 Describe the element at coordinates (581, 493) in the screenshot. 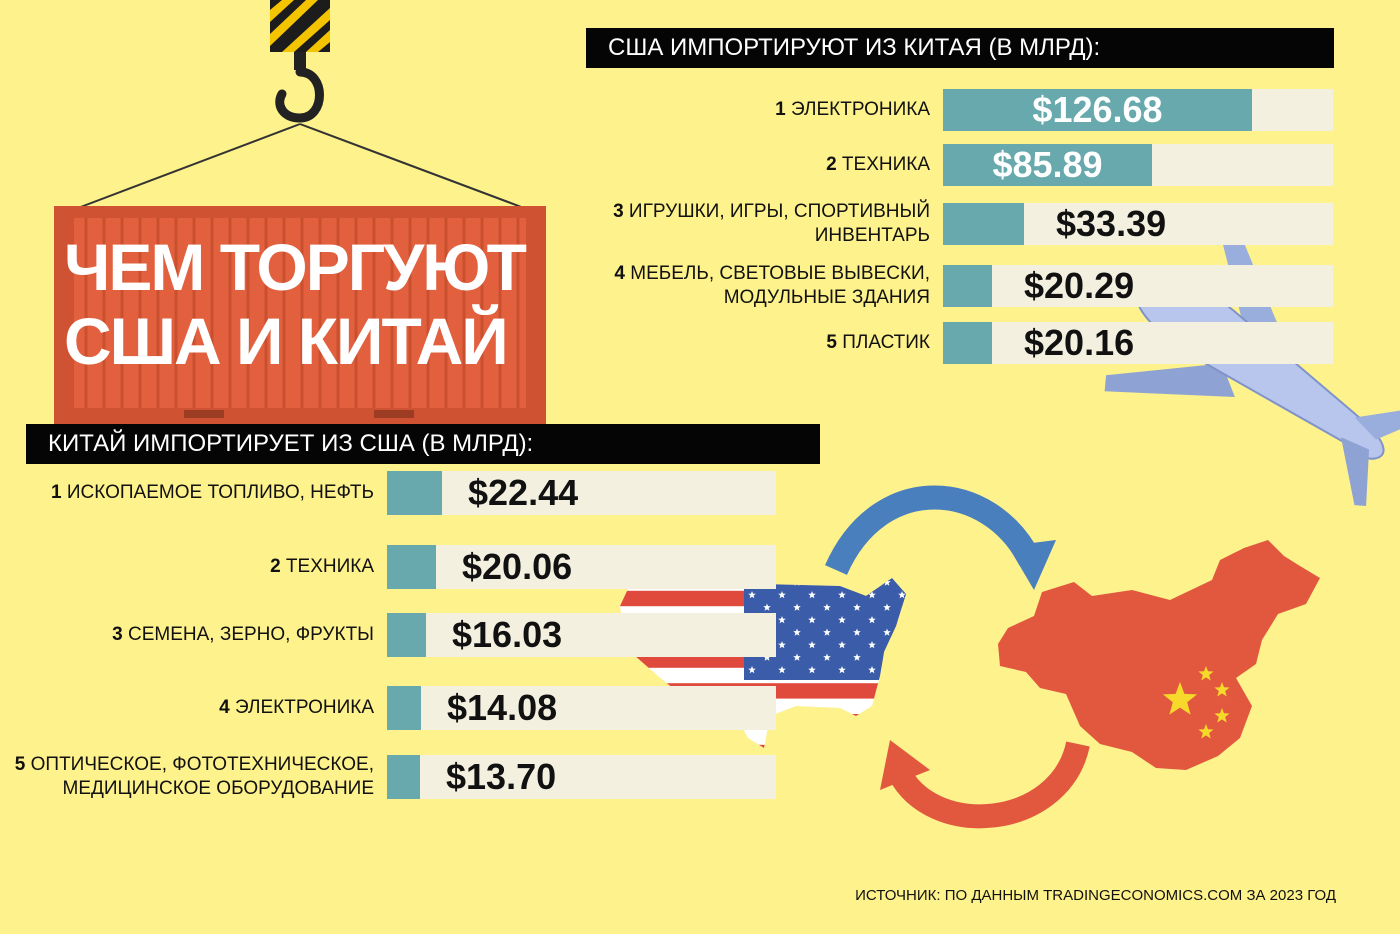

I see `bar-track: $22.44` at that location.